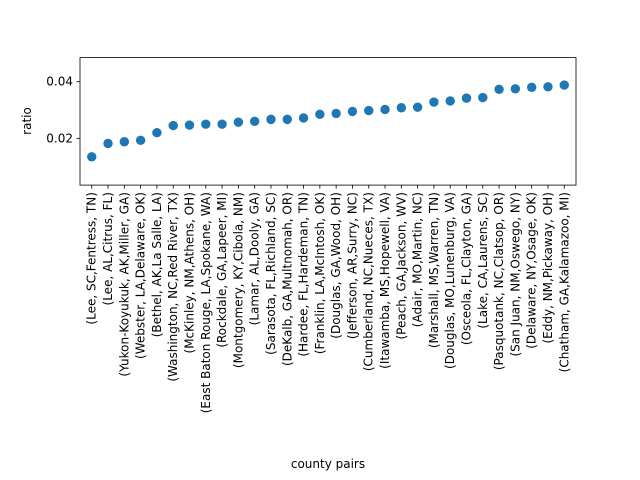 This screenshot has height=480, width=640. I want to click on x-tick-label: (Bethel, AK,La Salle, LA), so click(157, 264).